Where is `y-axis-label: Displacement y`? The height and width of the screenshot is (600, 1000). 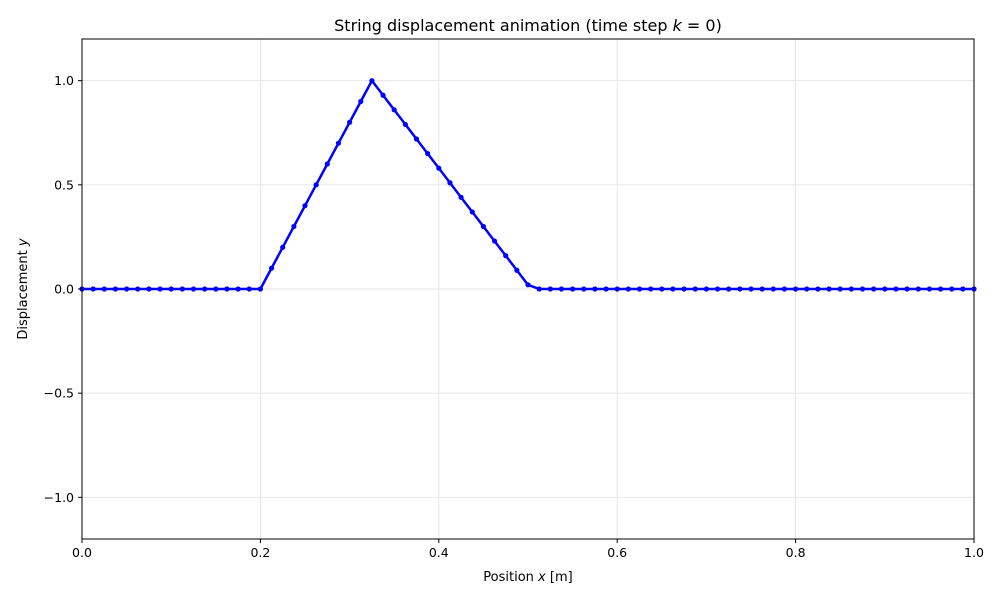 y-axis-label: Displacement y is located at coordinates (23, 289).